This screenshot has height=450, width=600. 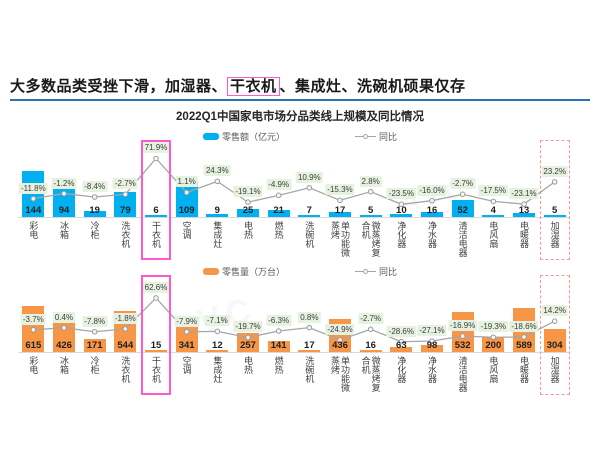 I want to click on category-label: 电热, so click(x=248, y=365).